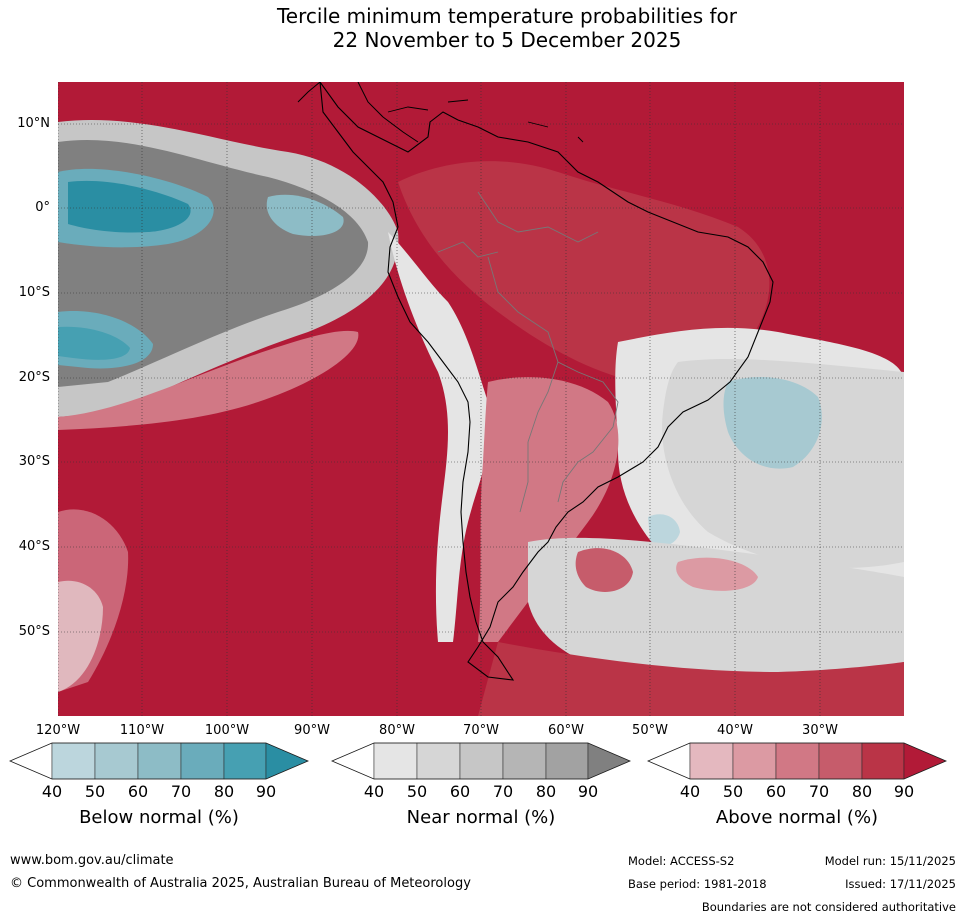 The width and height of the screenshot is (965, 919). I want to click on legend-above-normal, so click(797, 761).